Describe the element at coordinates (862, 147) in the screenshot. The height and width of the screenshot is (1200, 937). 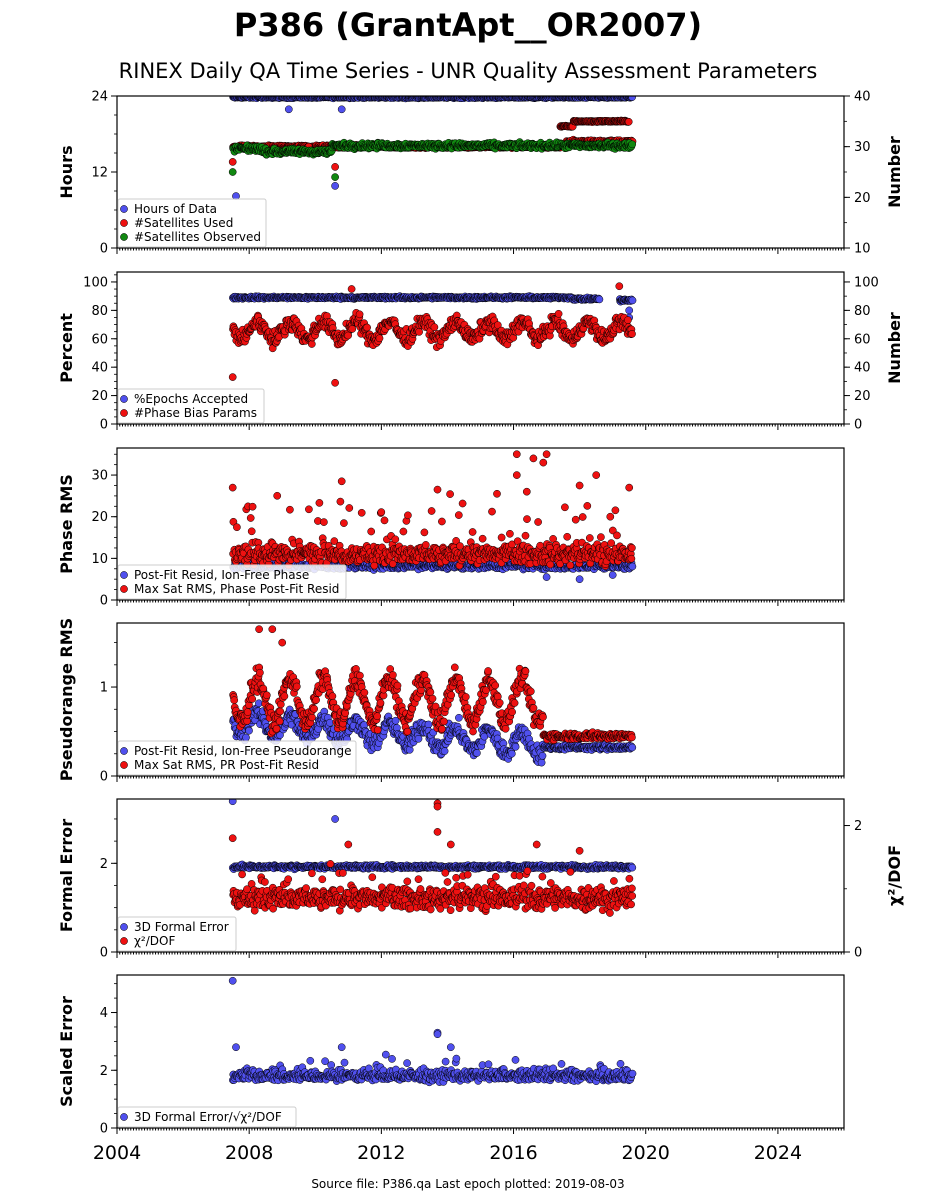
I see `y2-tick-label: 30` at that location.